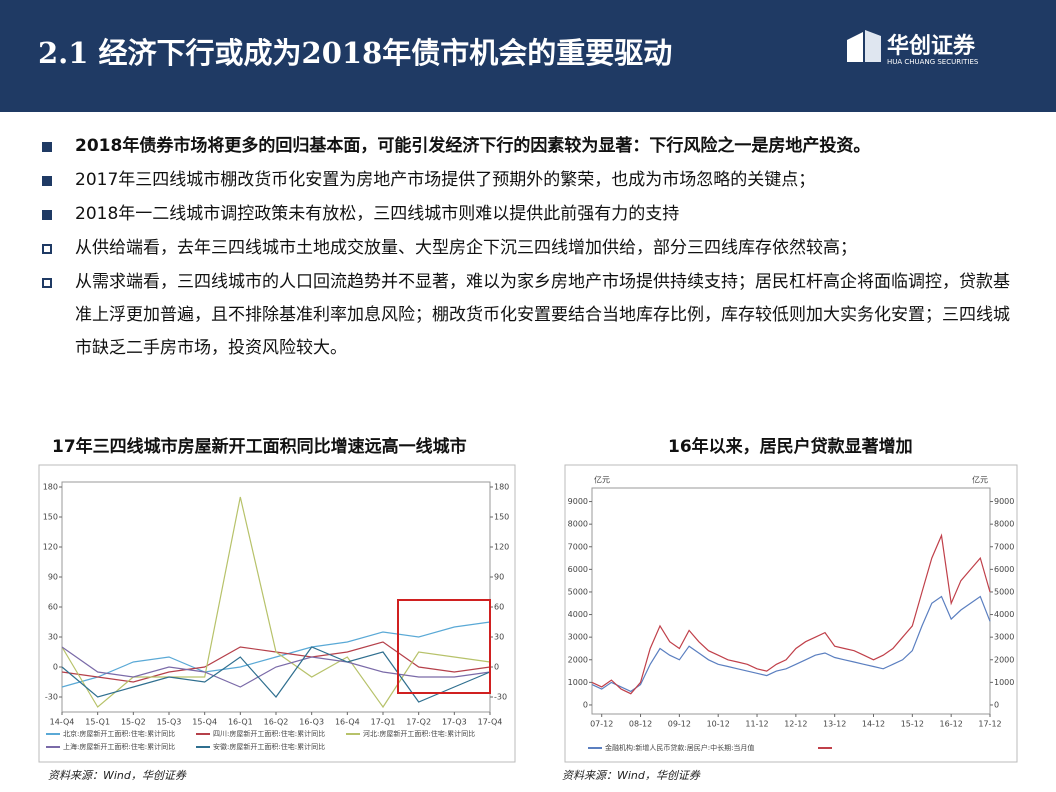  I want to click on bullet-item: 2018年一二线城市调控政策未有放松，三四线城市则难以提供此前强有力的支持, so click(529, 214).